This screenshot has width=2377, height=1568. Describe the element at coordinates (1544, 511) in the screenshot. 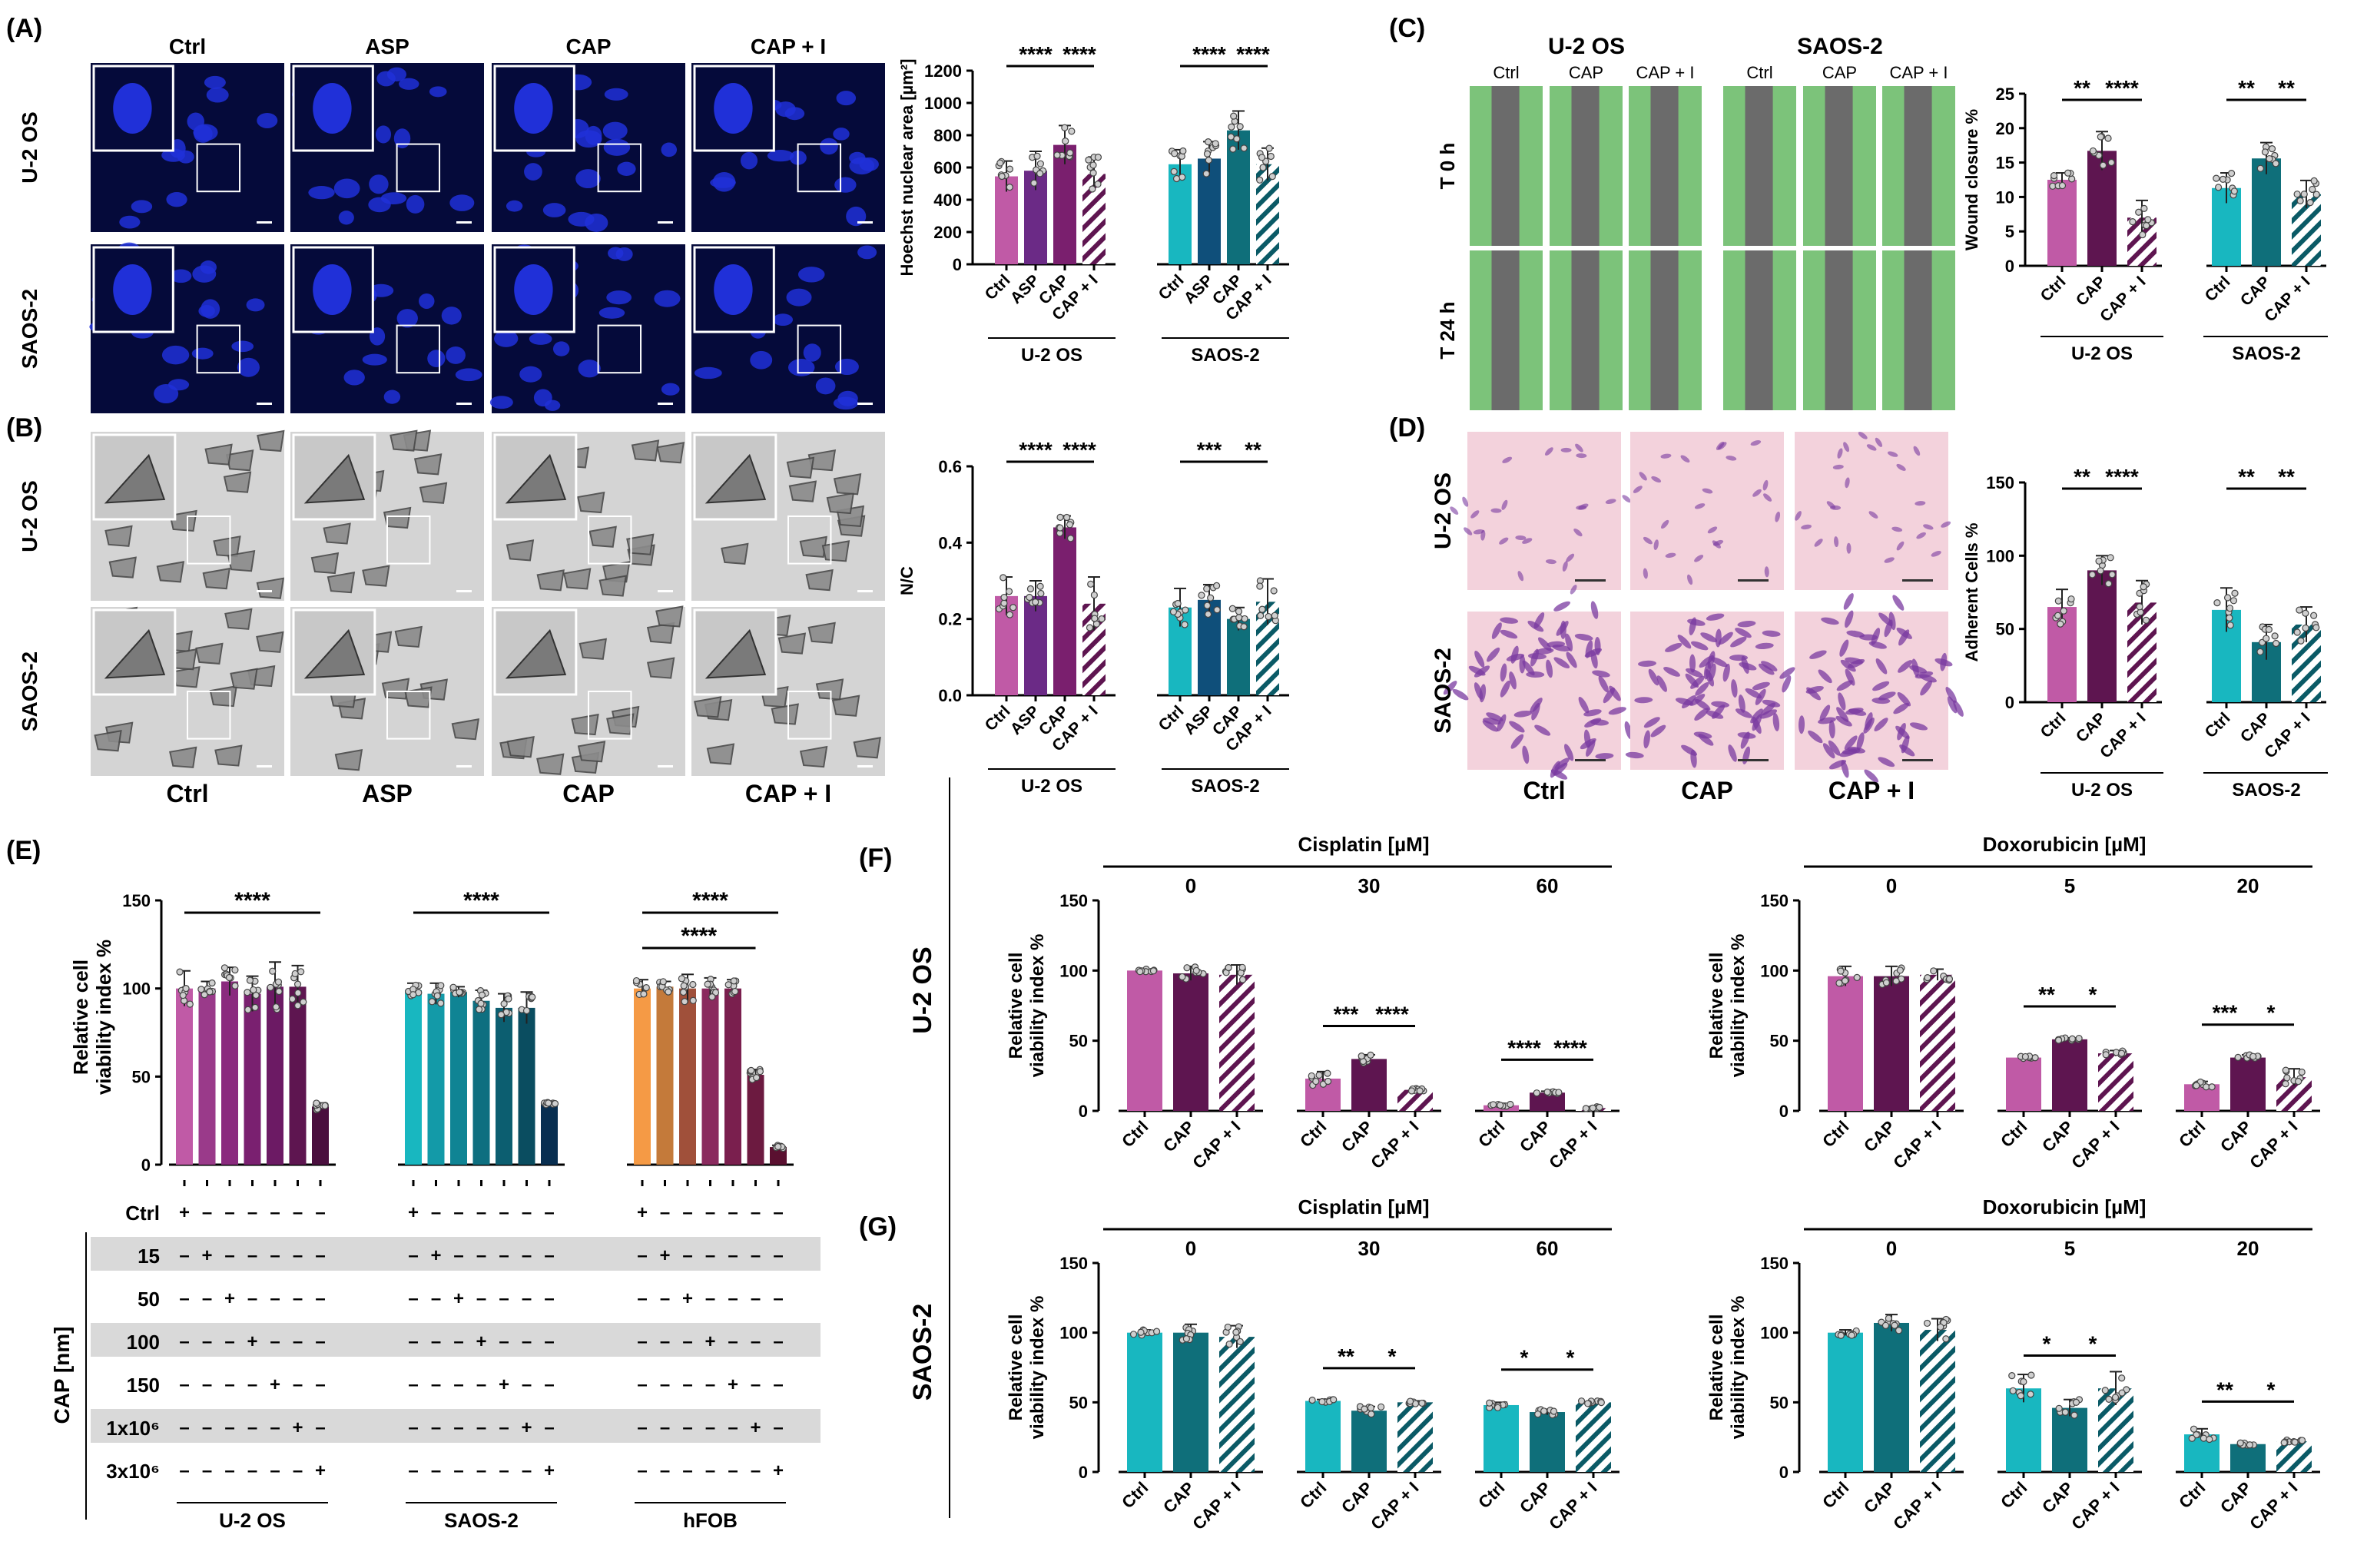

I see `crystal-bg` at that location.